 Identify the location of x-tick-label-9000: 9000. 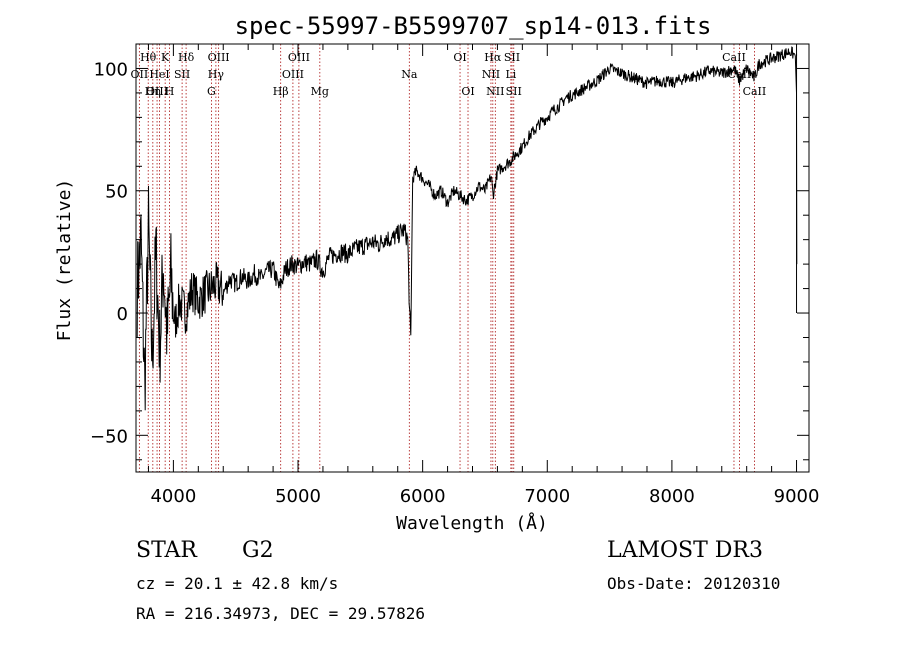
(797, 496).